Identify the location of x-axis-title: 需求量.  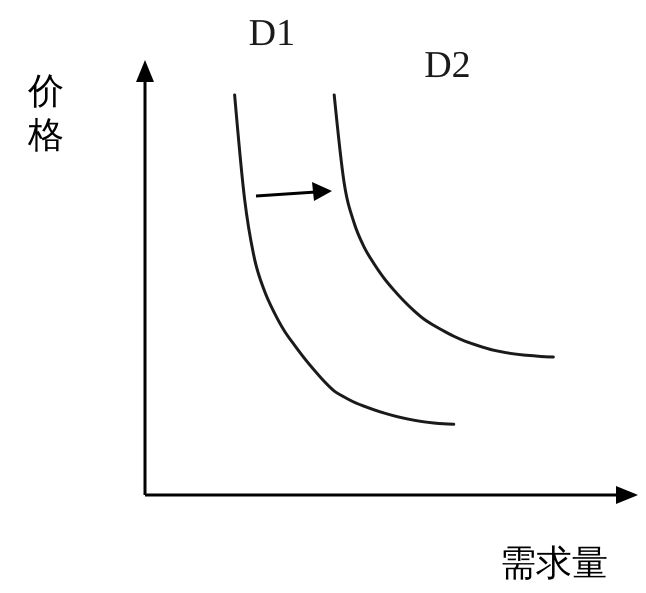
(554, 563).